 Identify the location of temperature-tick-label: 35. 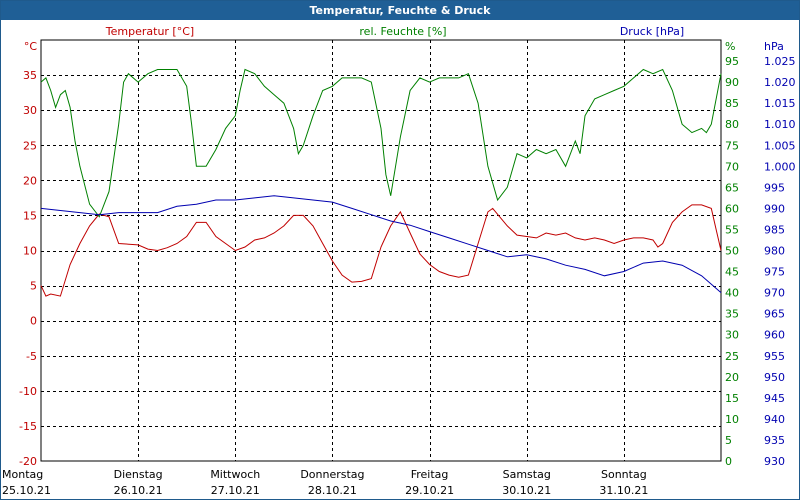
(30, 75).